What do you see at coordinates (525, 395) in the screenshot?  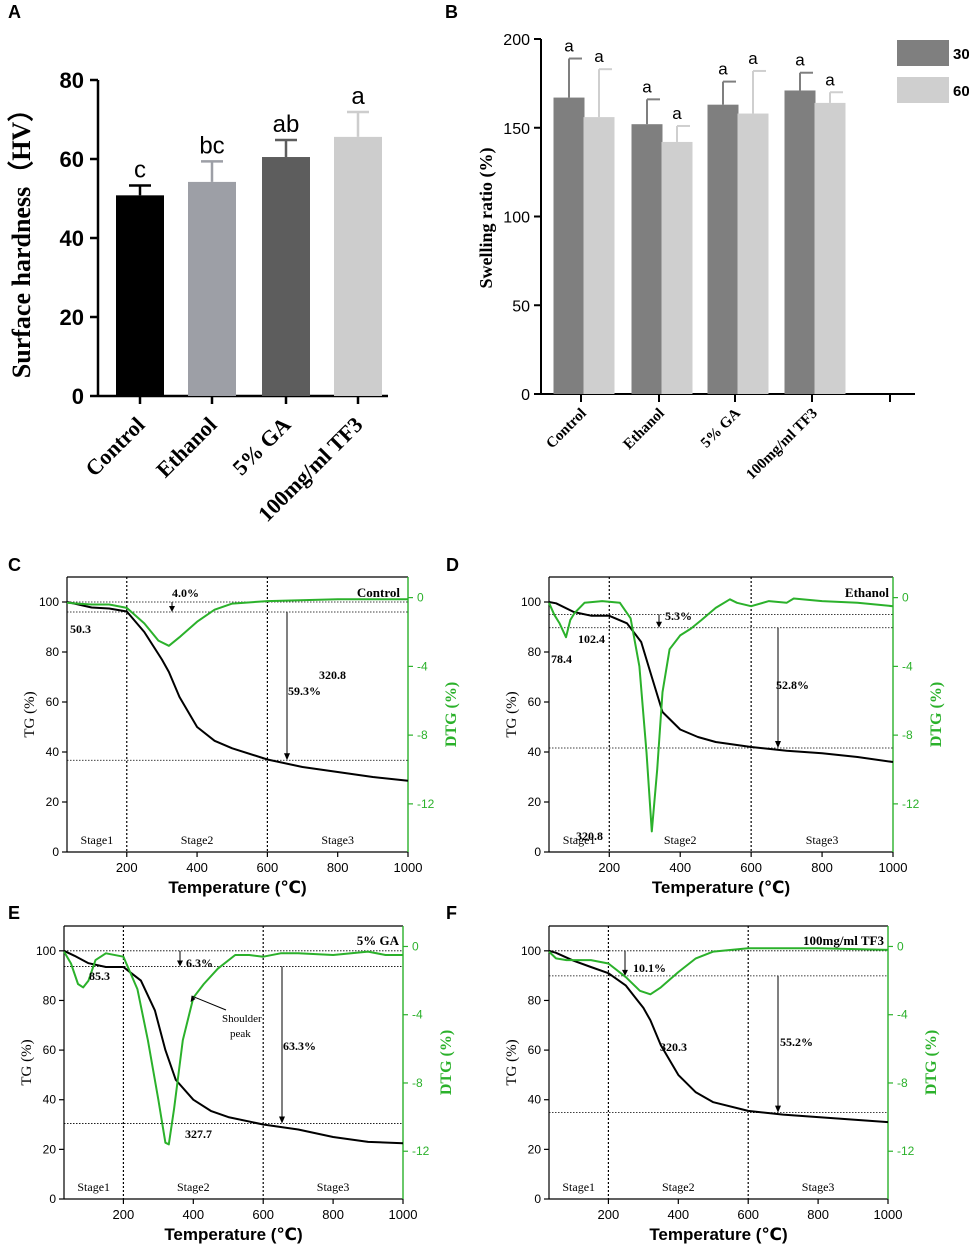 I see `b-ytick-label: 0` at bounding box center [525, 395].